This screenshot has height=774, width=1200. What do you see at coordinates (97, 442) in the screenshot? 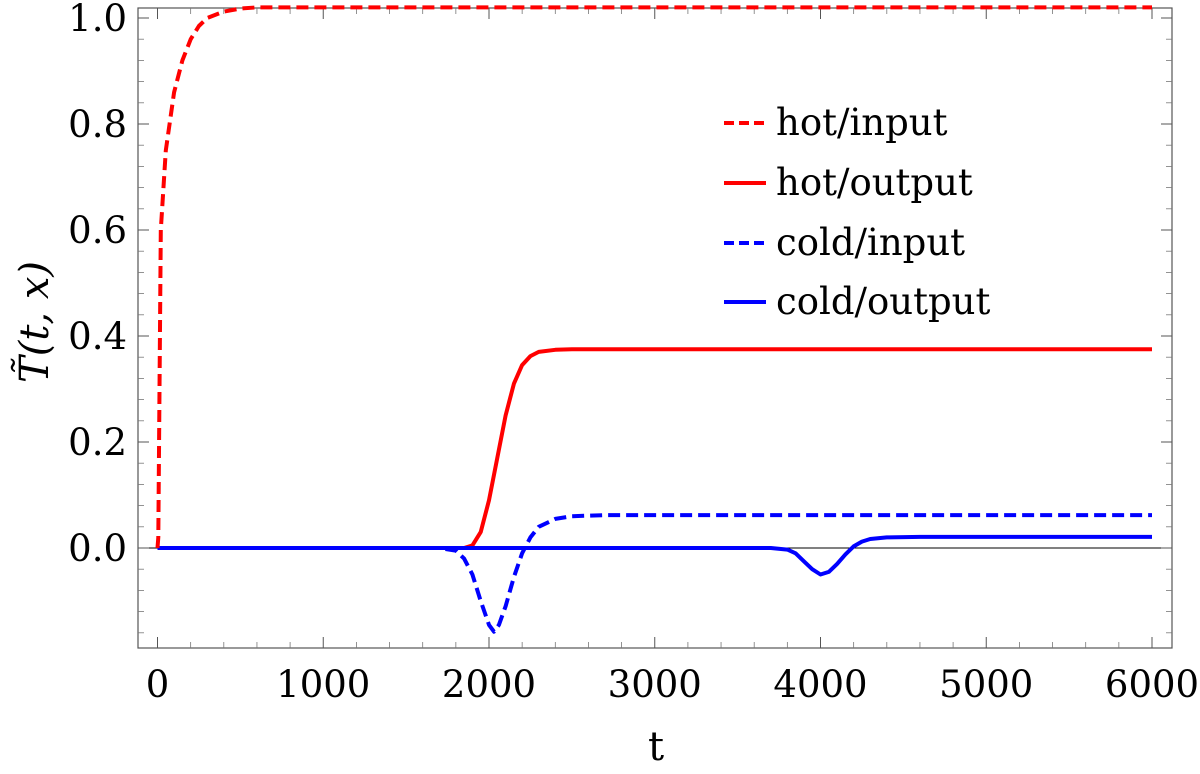
I see `y-tick-label: 0.2` at bounding box center [97, 442].